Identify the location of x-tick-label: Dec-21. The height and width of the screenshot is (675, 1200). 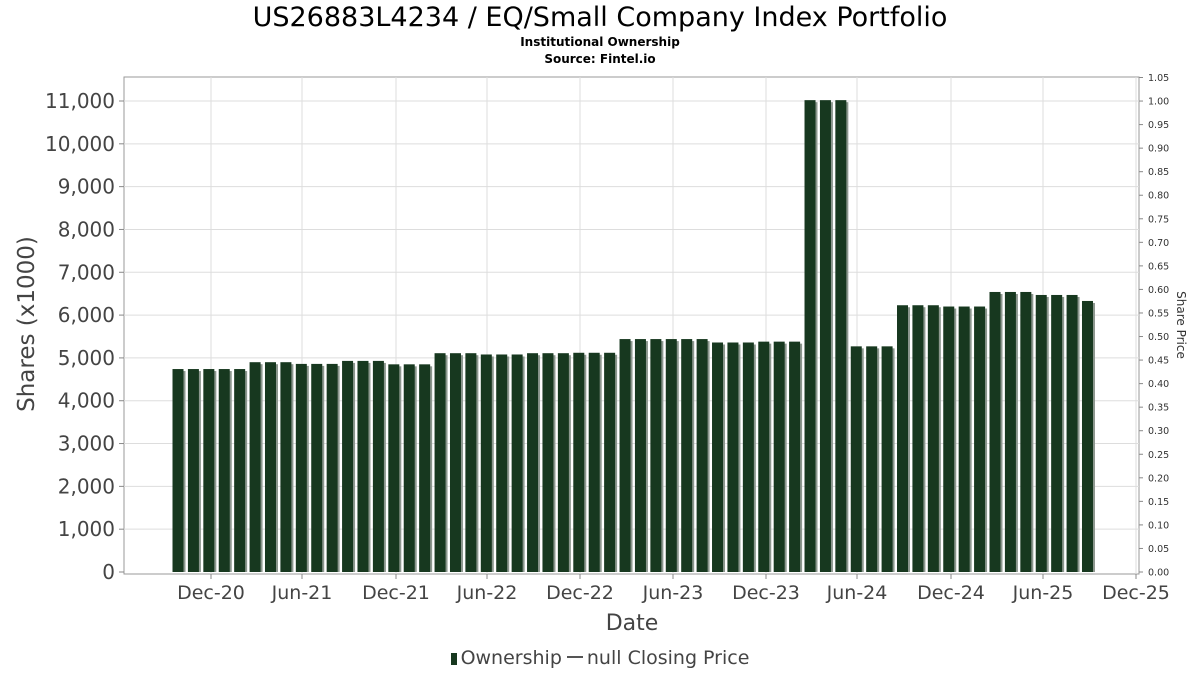
(396, 593).